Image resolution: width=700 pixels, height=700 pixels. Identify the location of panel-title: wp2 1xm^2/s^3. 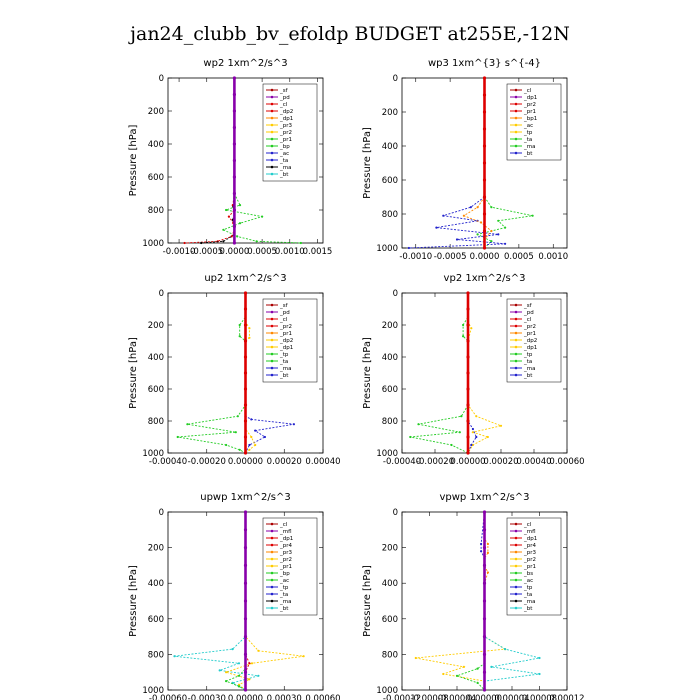
(245, 63).